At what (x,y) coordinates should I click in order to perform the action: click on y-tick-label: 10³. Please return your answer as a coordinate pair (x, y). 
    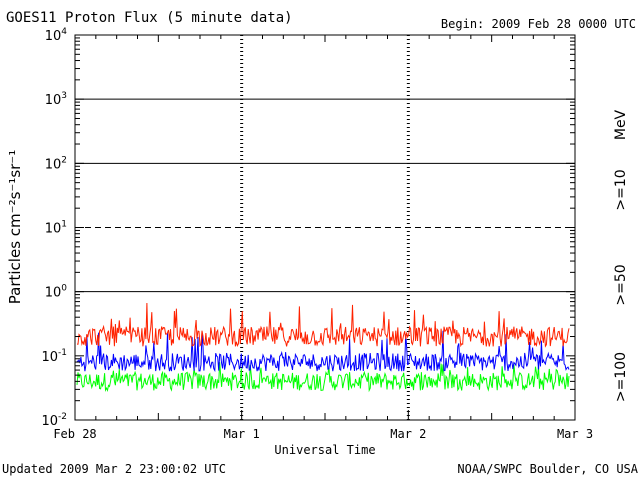
    Looking at the image, I should click on (56, 99).